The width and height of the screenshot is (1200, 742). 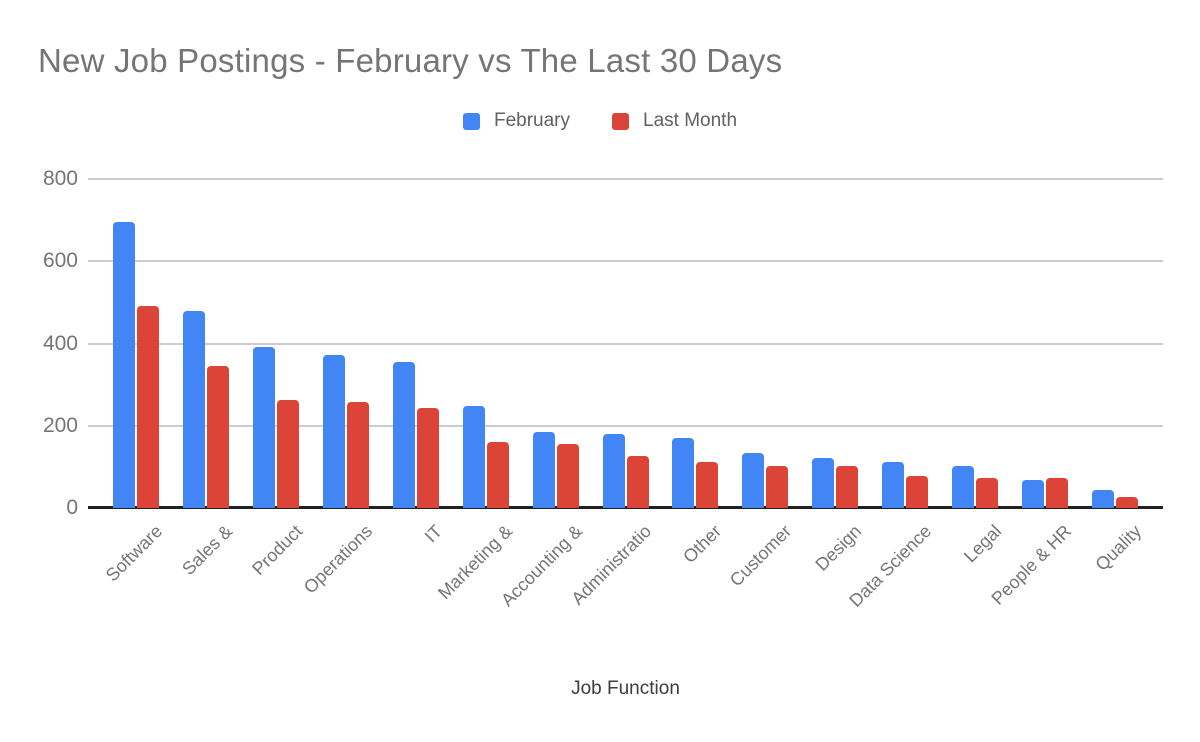 What do you see at coordinates (60, 343) in the screenshot?
I see `y-tick-label-400: 400` at bounding box center [60, 343].